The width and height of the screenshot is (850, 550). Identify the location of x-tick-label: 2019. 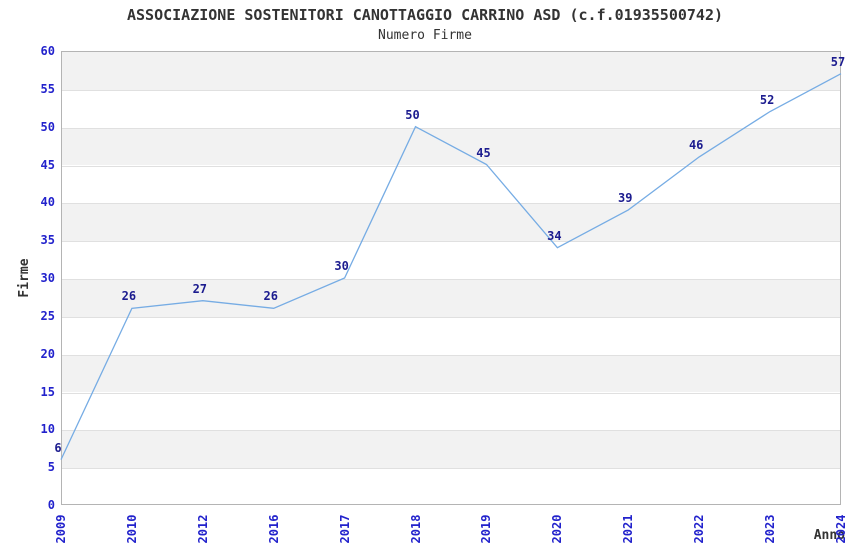
(486, 529).